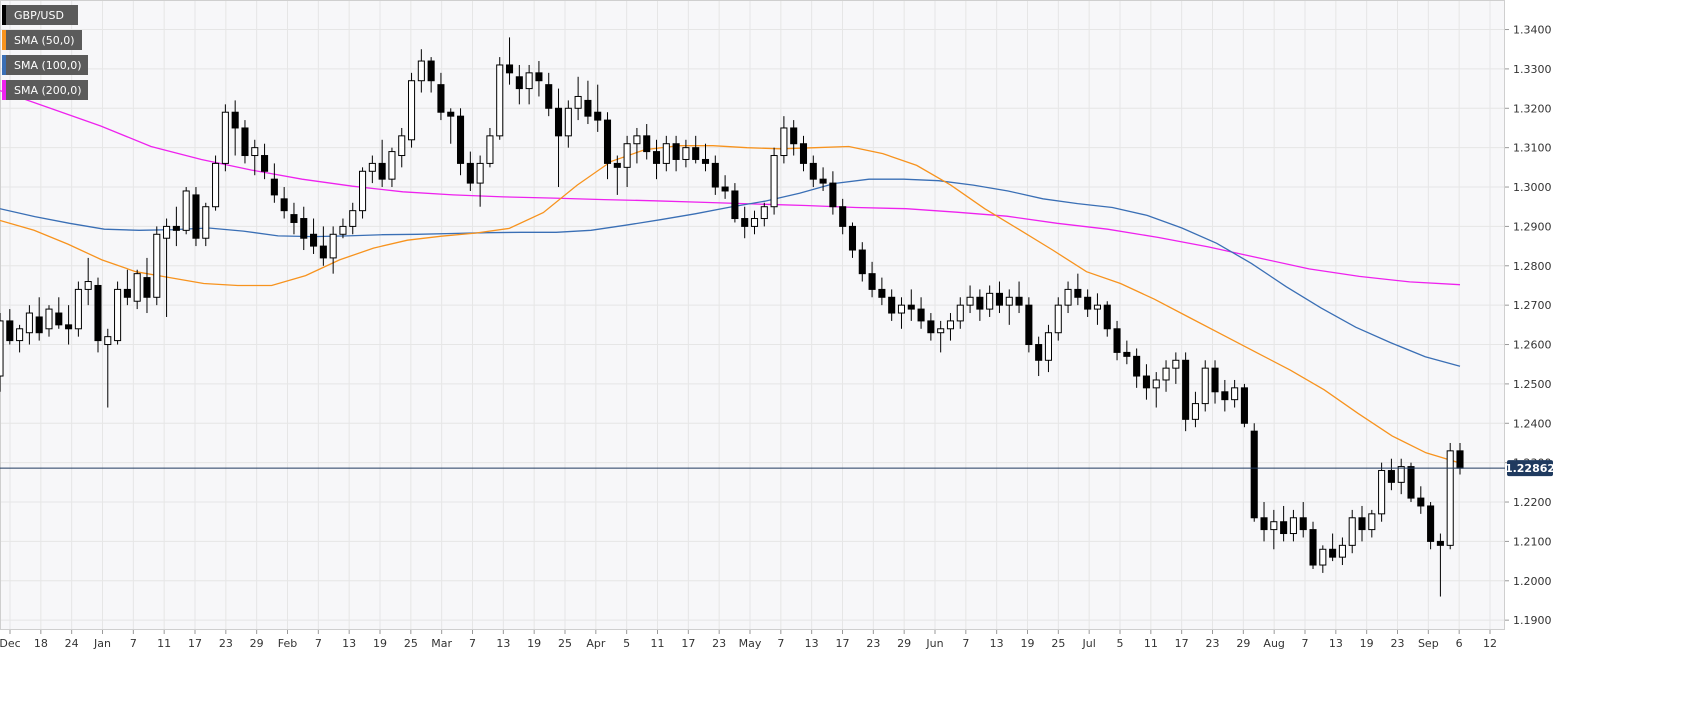 The height and width of the screenshot is (712, 1707). Describe the element at coordinates (1532, 187) in the screenshot. I see `y-tick-label: 1.3000` at that location.